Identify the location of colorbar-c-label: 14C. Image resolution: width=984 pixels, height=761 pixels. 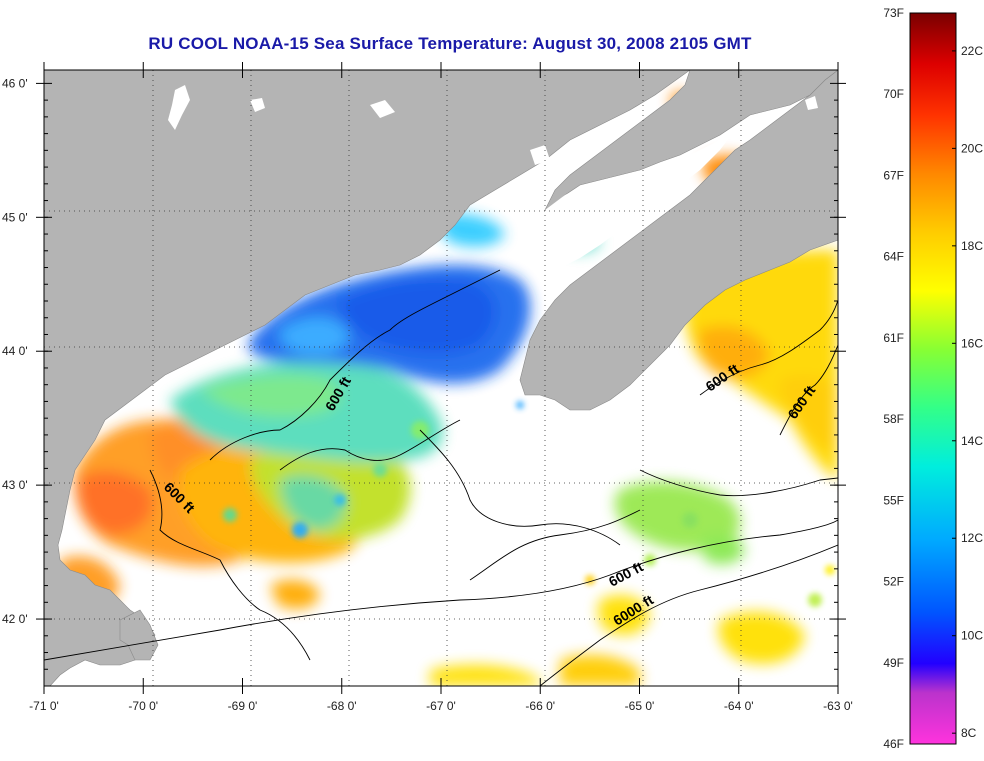
(972, 441).